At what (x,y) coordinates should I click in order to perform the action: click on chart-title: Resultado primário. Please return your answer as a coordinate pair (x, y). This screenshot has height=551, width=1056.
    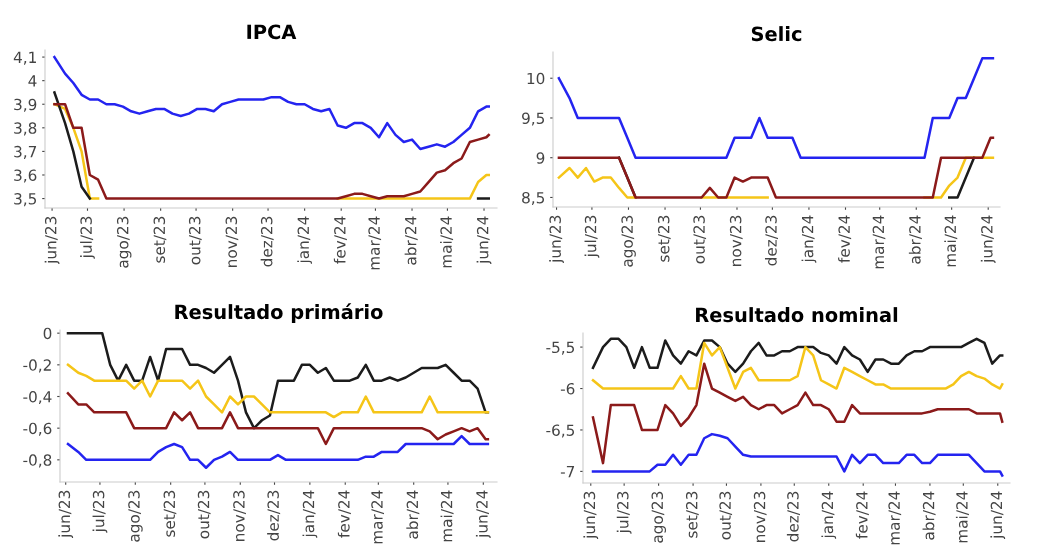
    Looking at the image, I should click on (279, 313).